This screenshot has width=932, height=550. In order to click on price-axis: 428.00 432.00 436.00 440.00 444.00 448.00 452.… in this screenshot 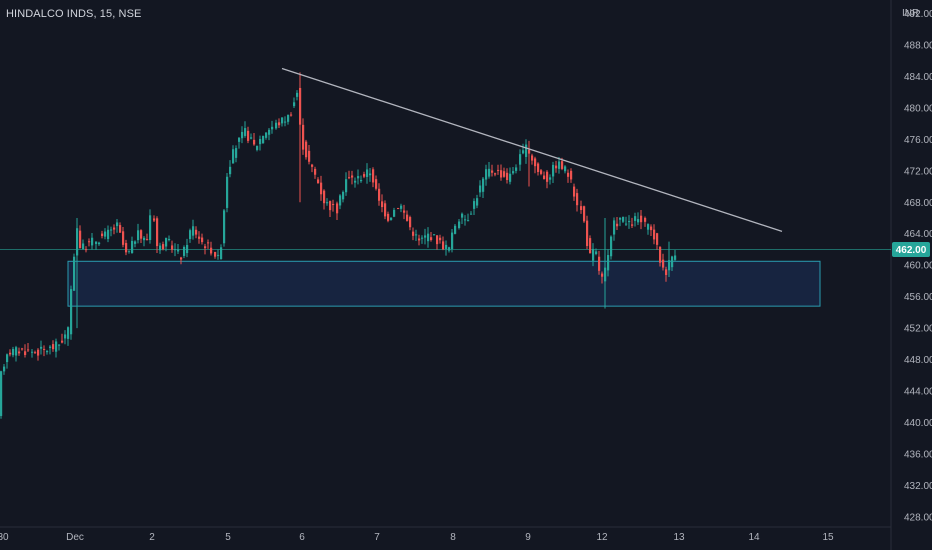, I will do `click(918, 266)`.